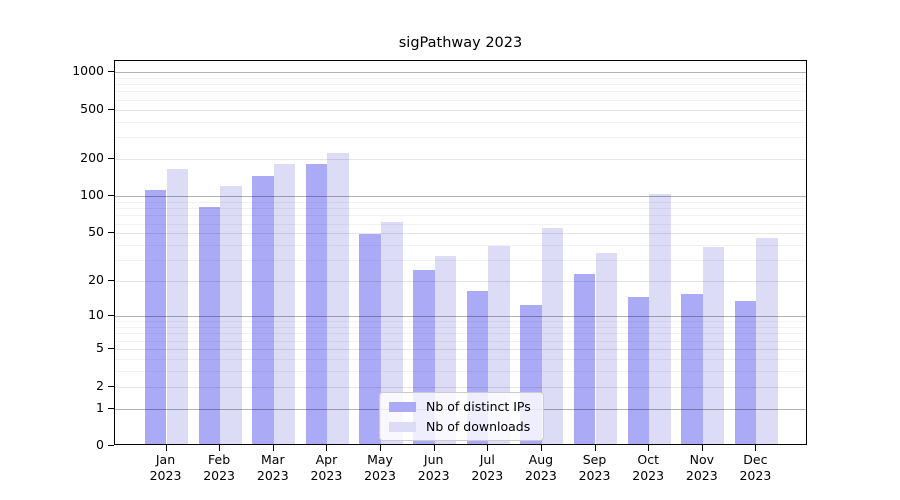  I want to click on x-tick-label-jun: Jun 2023, so click(433, 467).